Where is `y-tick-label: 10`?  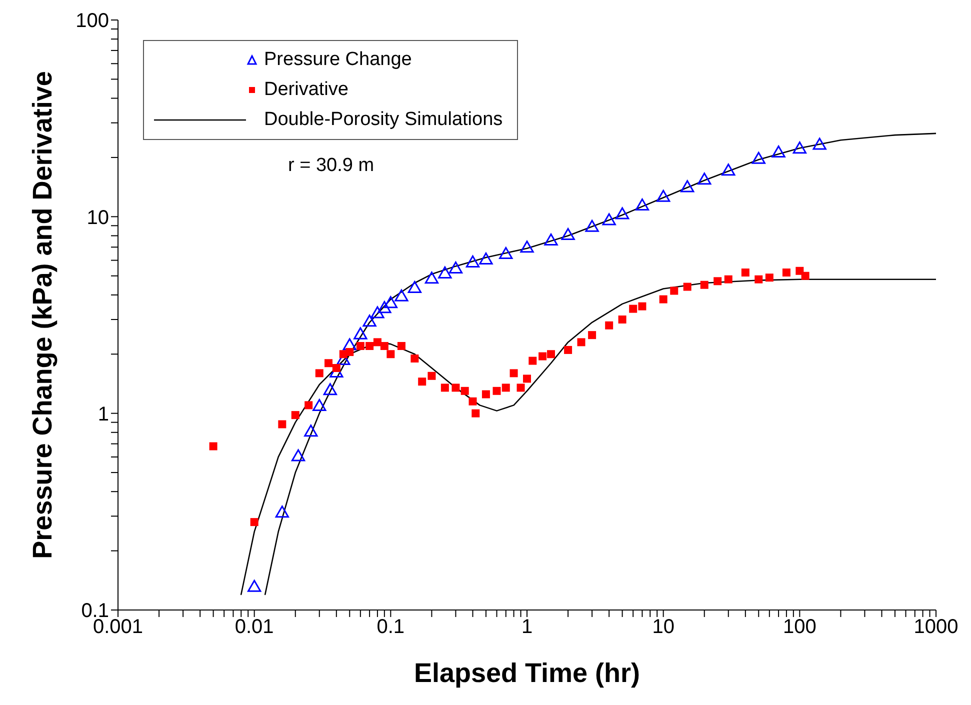
y-tick-label: 10 is located at coordinates (97, 217).